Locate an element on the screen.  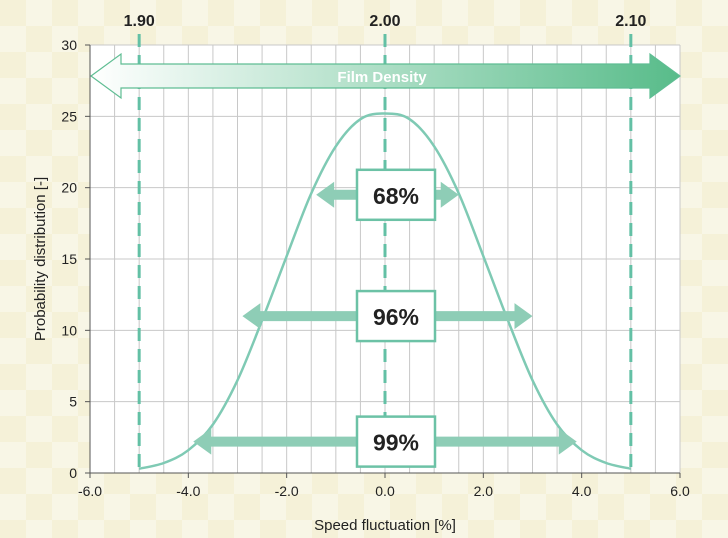
x-tick-label: 6.0 is located at coordinates (680, 491).